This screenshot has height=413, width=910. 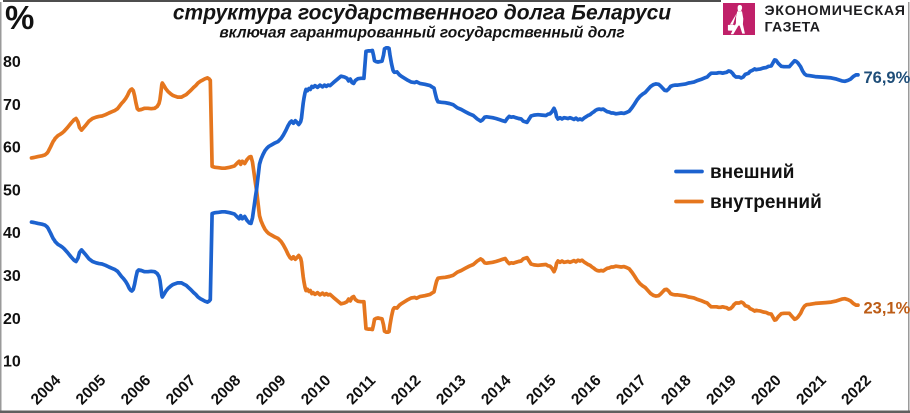 I want to click on svg-text: внутренний, so click(x=766, y=202).